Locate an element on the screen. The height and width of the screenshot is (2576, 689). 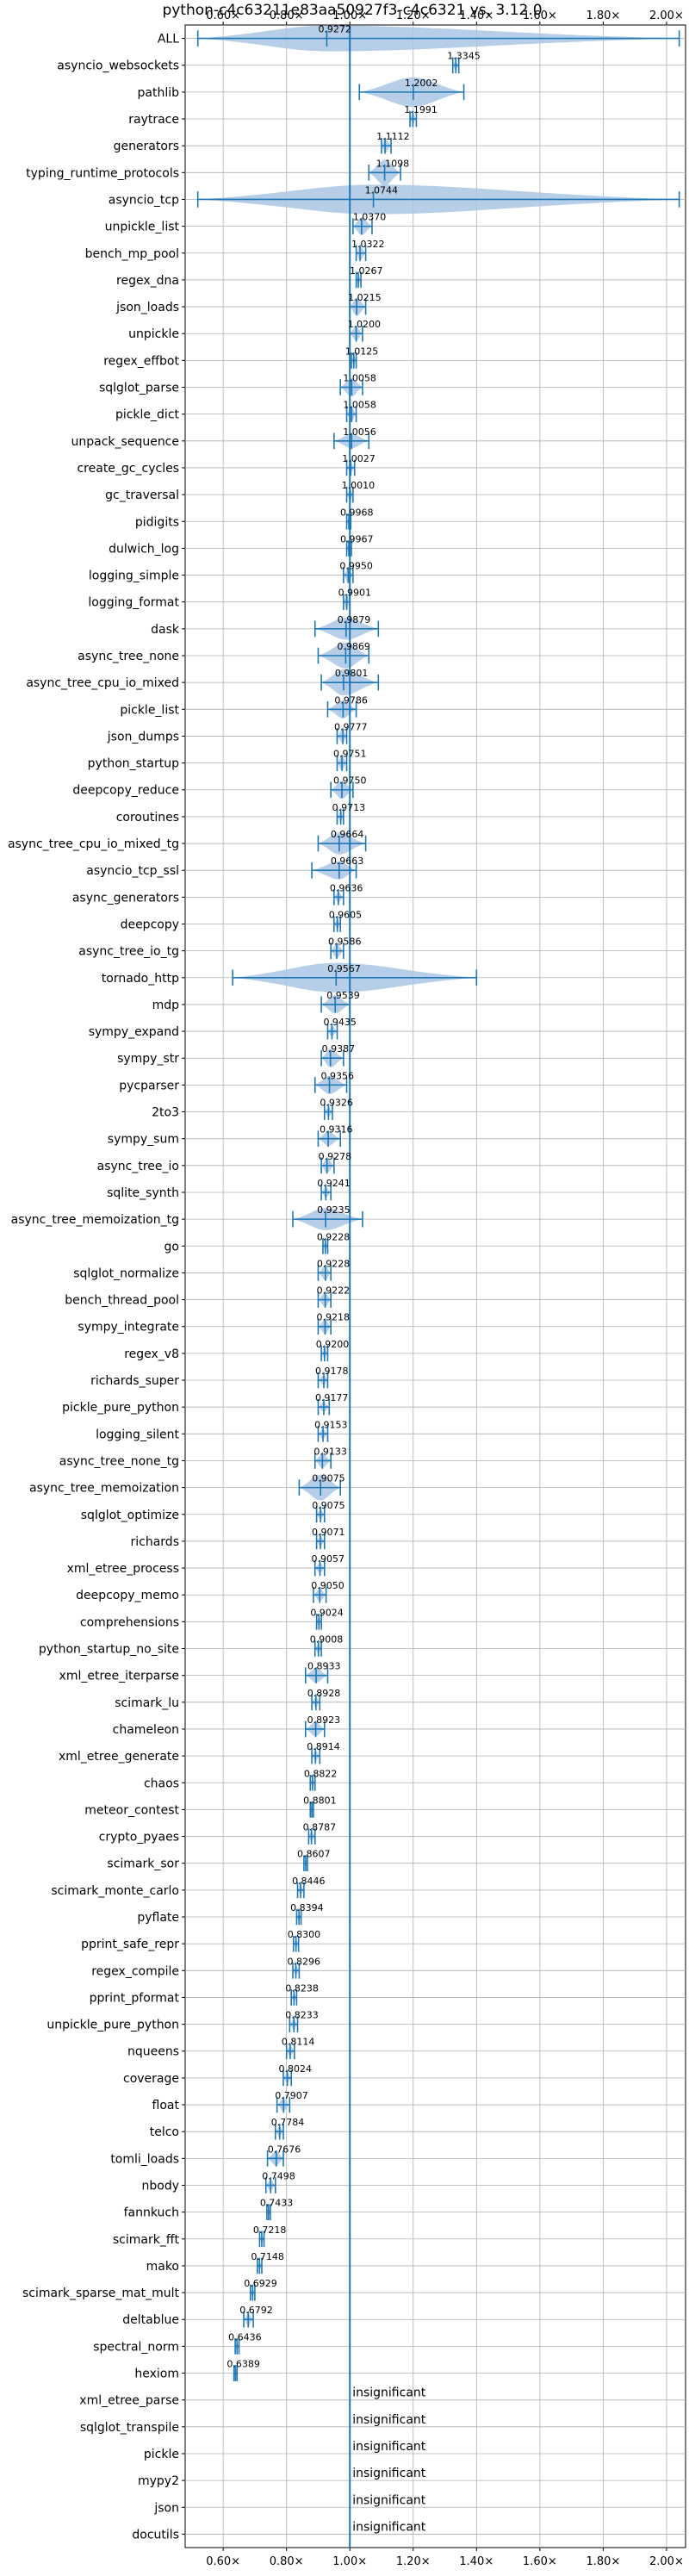
category-label: sympy_sum is located at coordinates (143, 1140).